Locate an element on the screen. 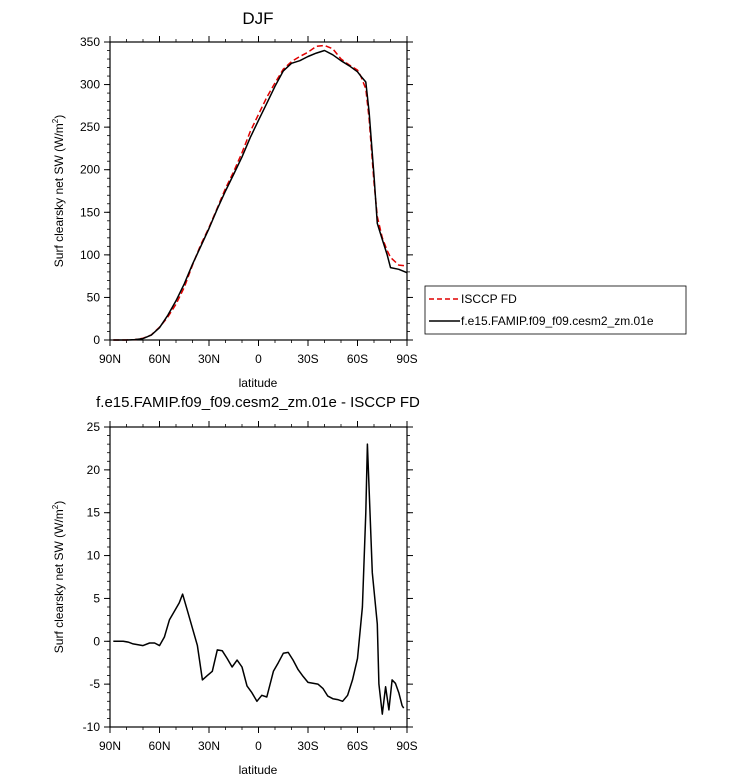 Image resolution: width=733 pixels, height=781 pixels. y-tick-label: -10 is located at coordinates (92, 727).